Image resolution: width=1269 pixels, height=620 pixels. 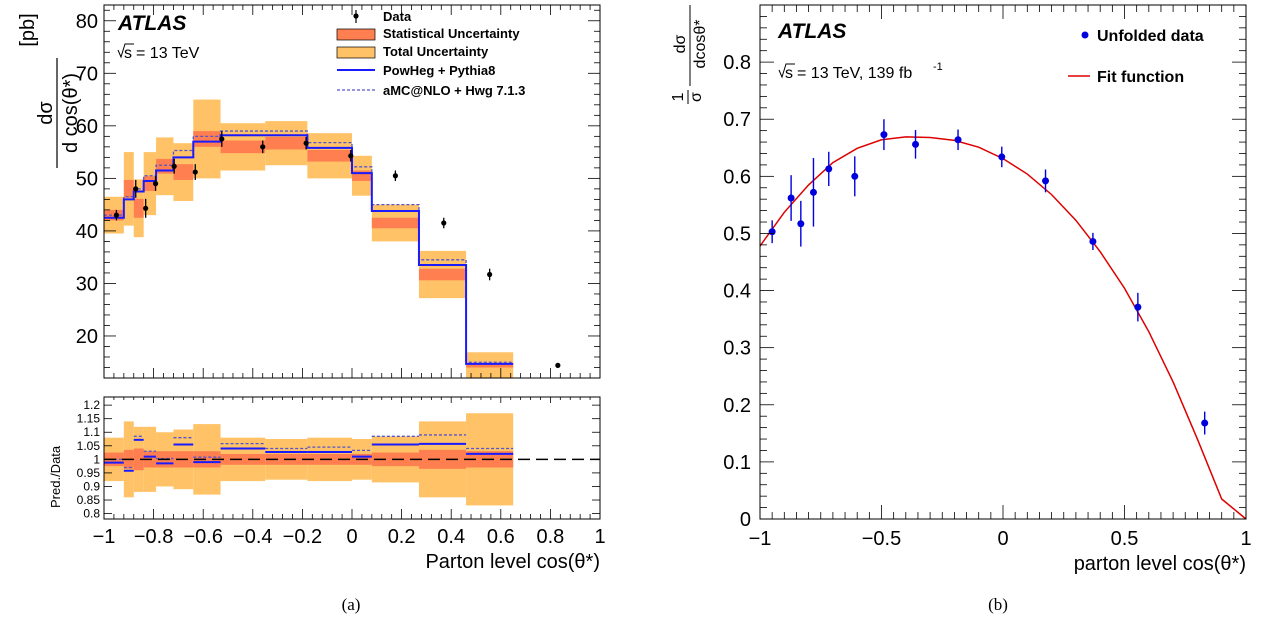 What do you see at coordinates (252, 537) in the screenshot?
I see `x-tick-label: −0.4` at bounding box center [252, 537].